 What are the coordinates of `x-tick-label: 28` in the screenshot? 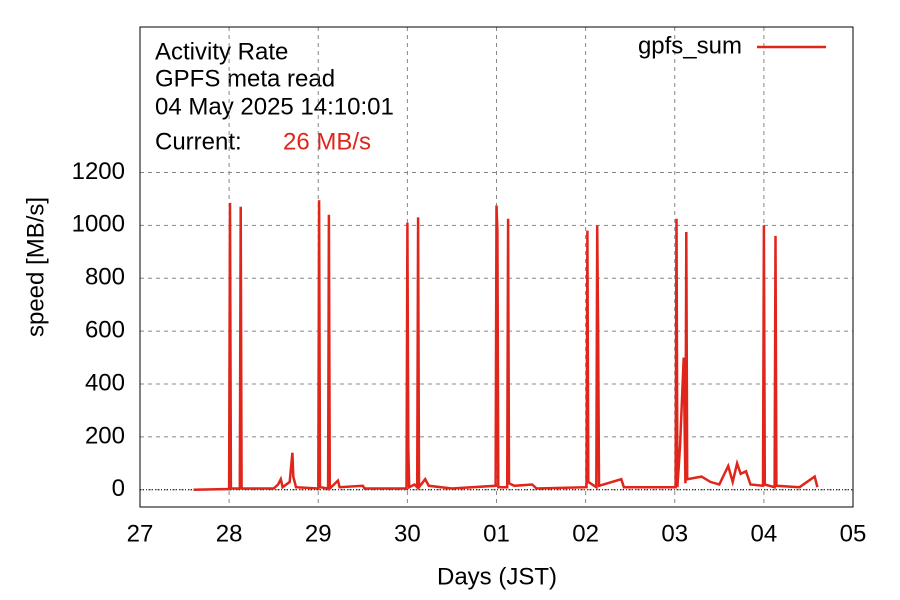 It's located at (229, 533).